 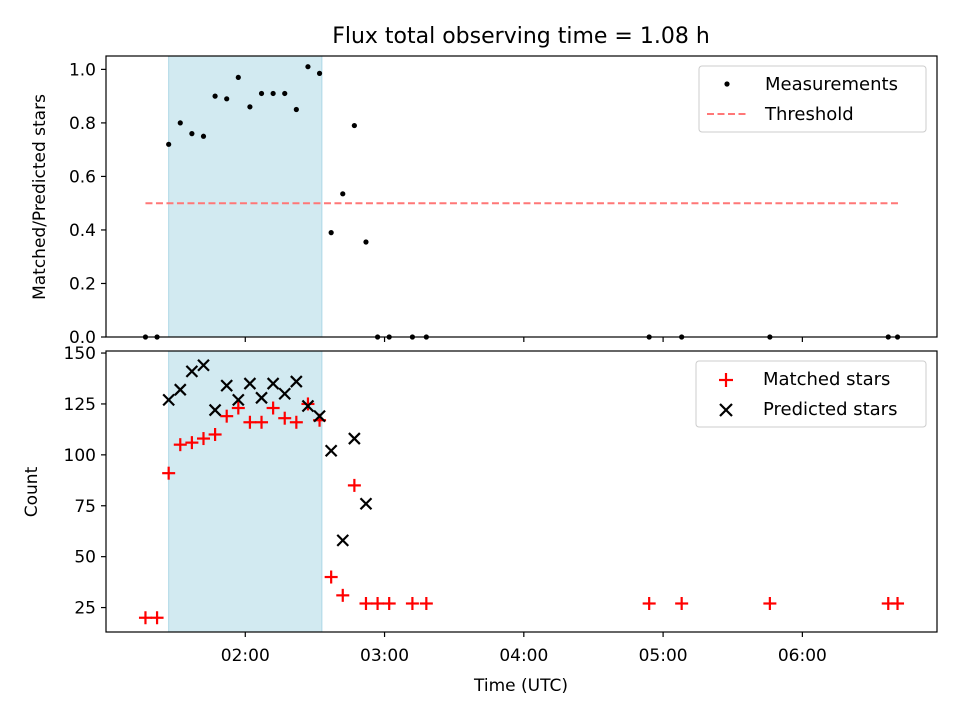 I want to click on legend-label-threshold: Threshold, so click(x=809, y=114).